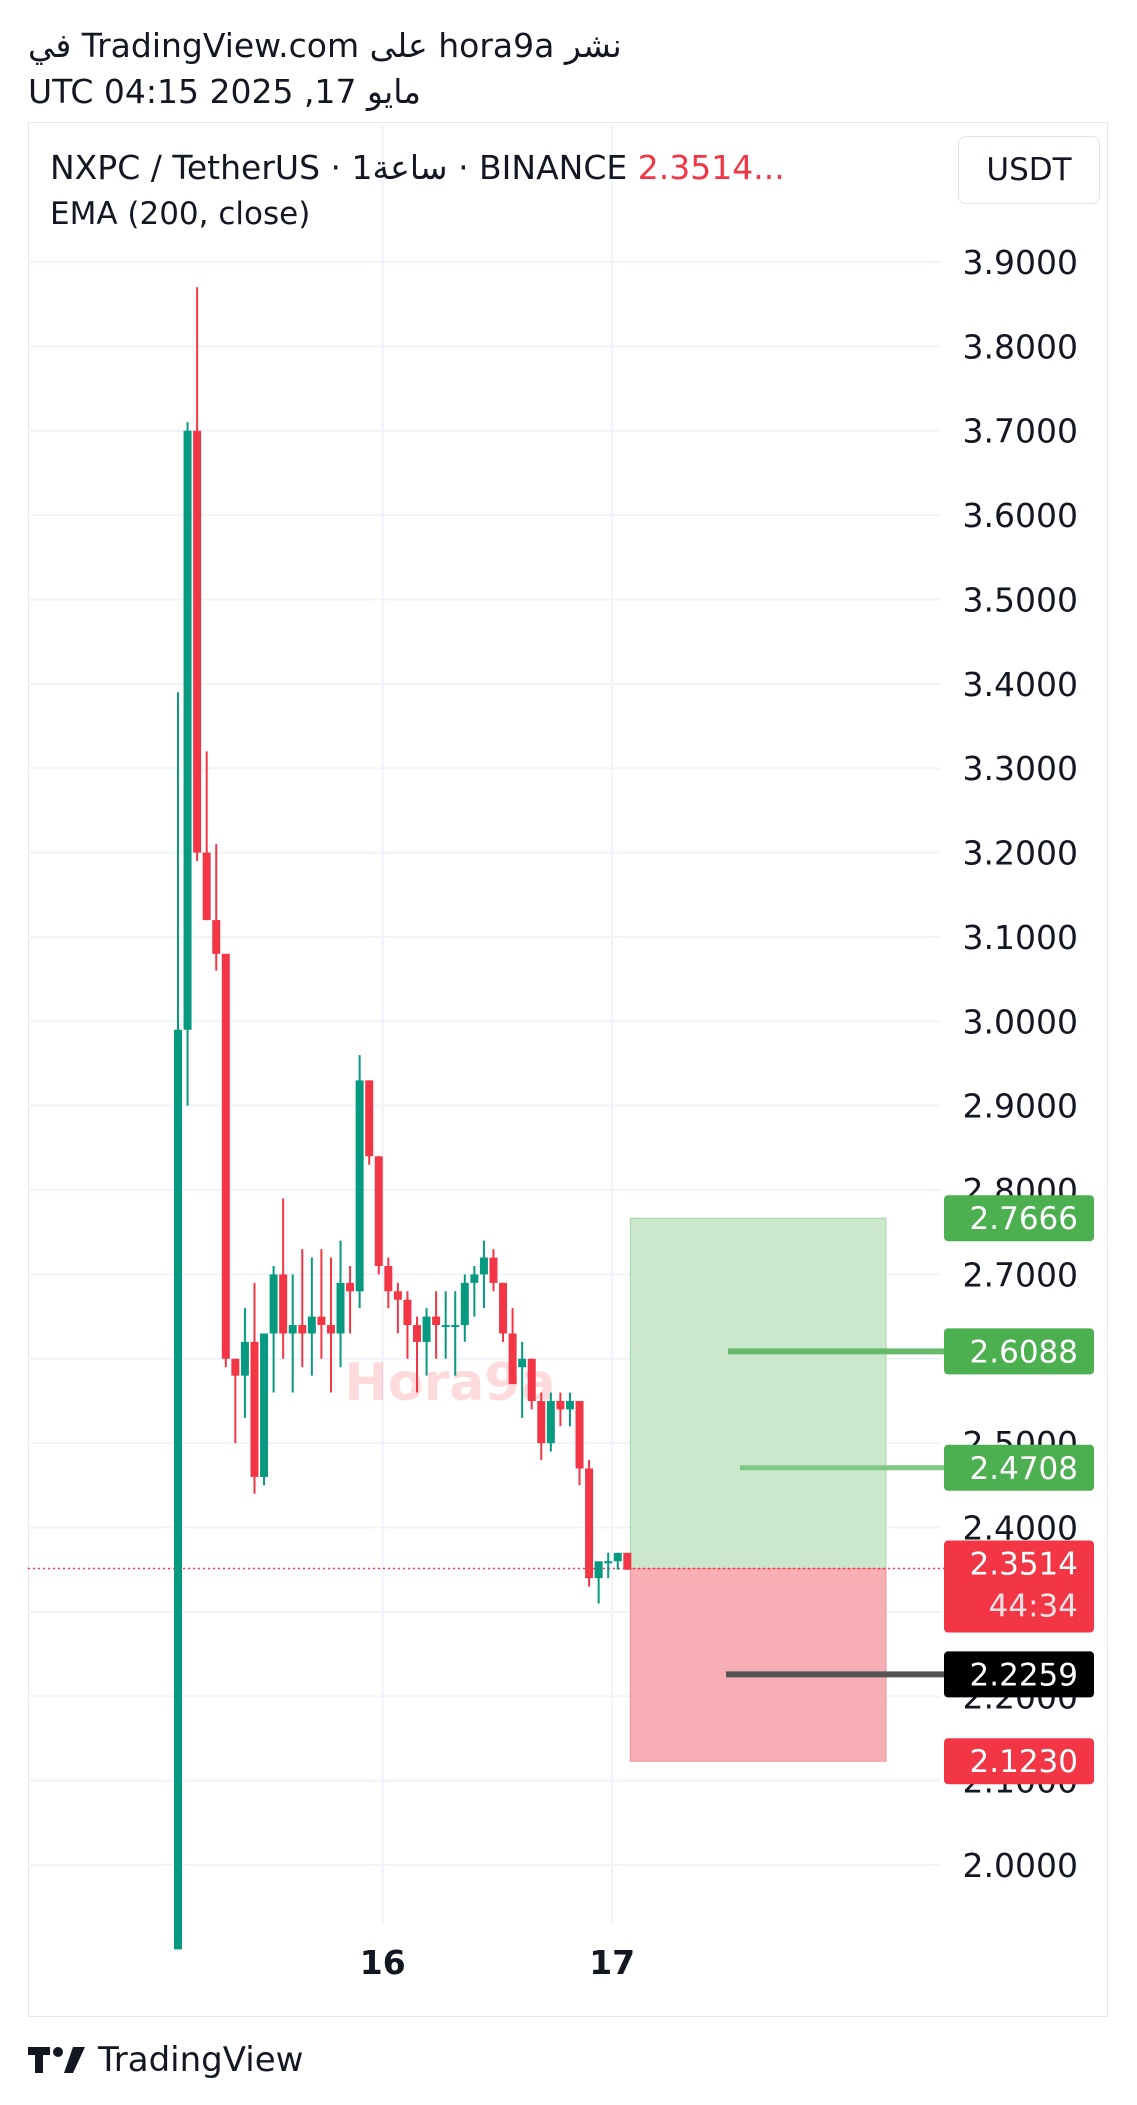  I want to click on y-tick-label: 2.9000, so click(1020, 1106).